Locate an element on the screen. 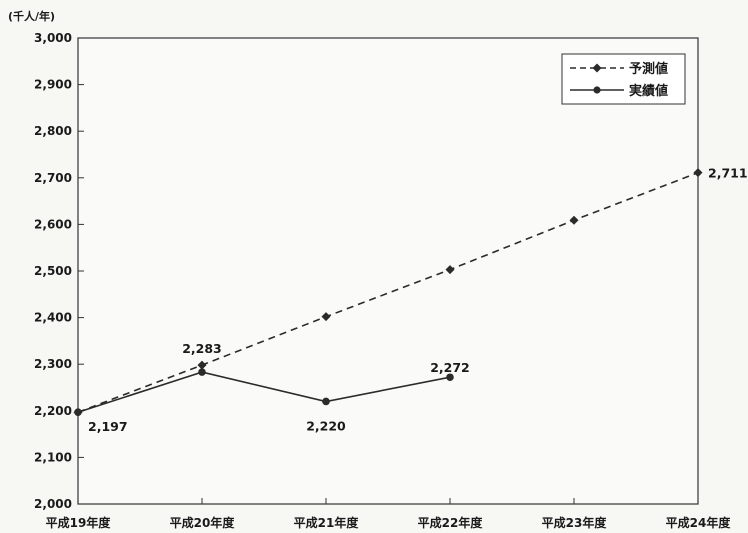  y-tick-label: 2,100 is located at coordinates (53, 457).